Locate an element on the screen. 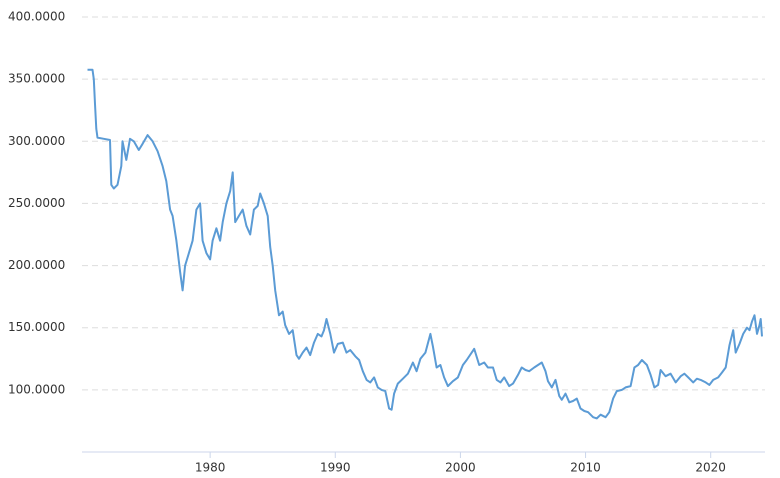 The width and height of the screenshot is (780, 478). y-tick-label: 300.0000 is located at coordinates (36, 141).